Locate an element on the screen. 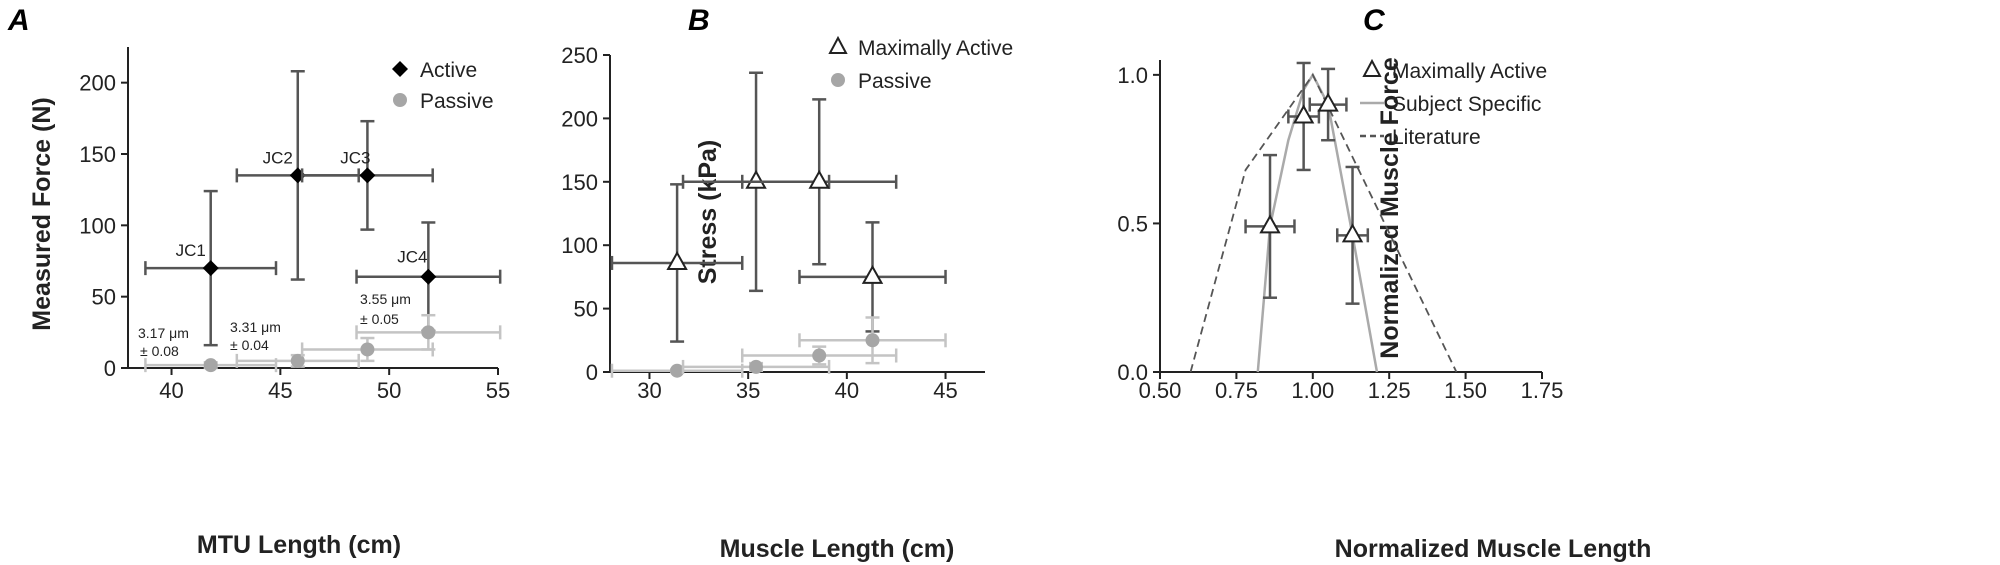  panel-c-line-literature is located at coordinates (1323, 223).